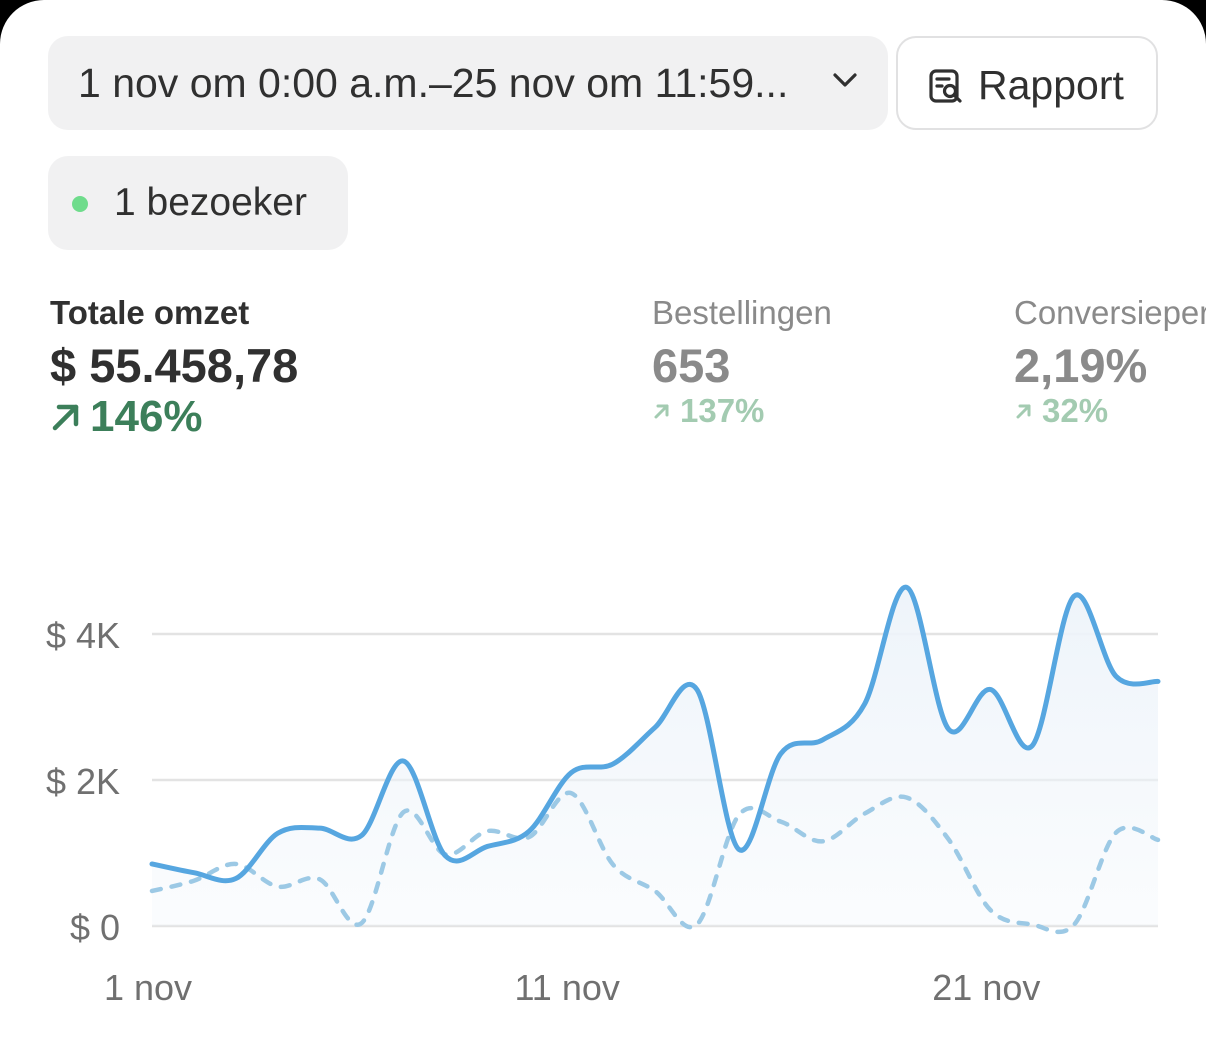 The width and height of the screenshot is (1206, 1063). What do you see at coordinates (1051, 85) in the screenshot?
I see `report-button-label: Rapport` at bounding box center [1051, 85].